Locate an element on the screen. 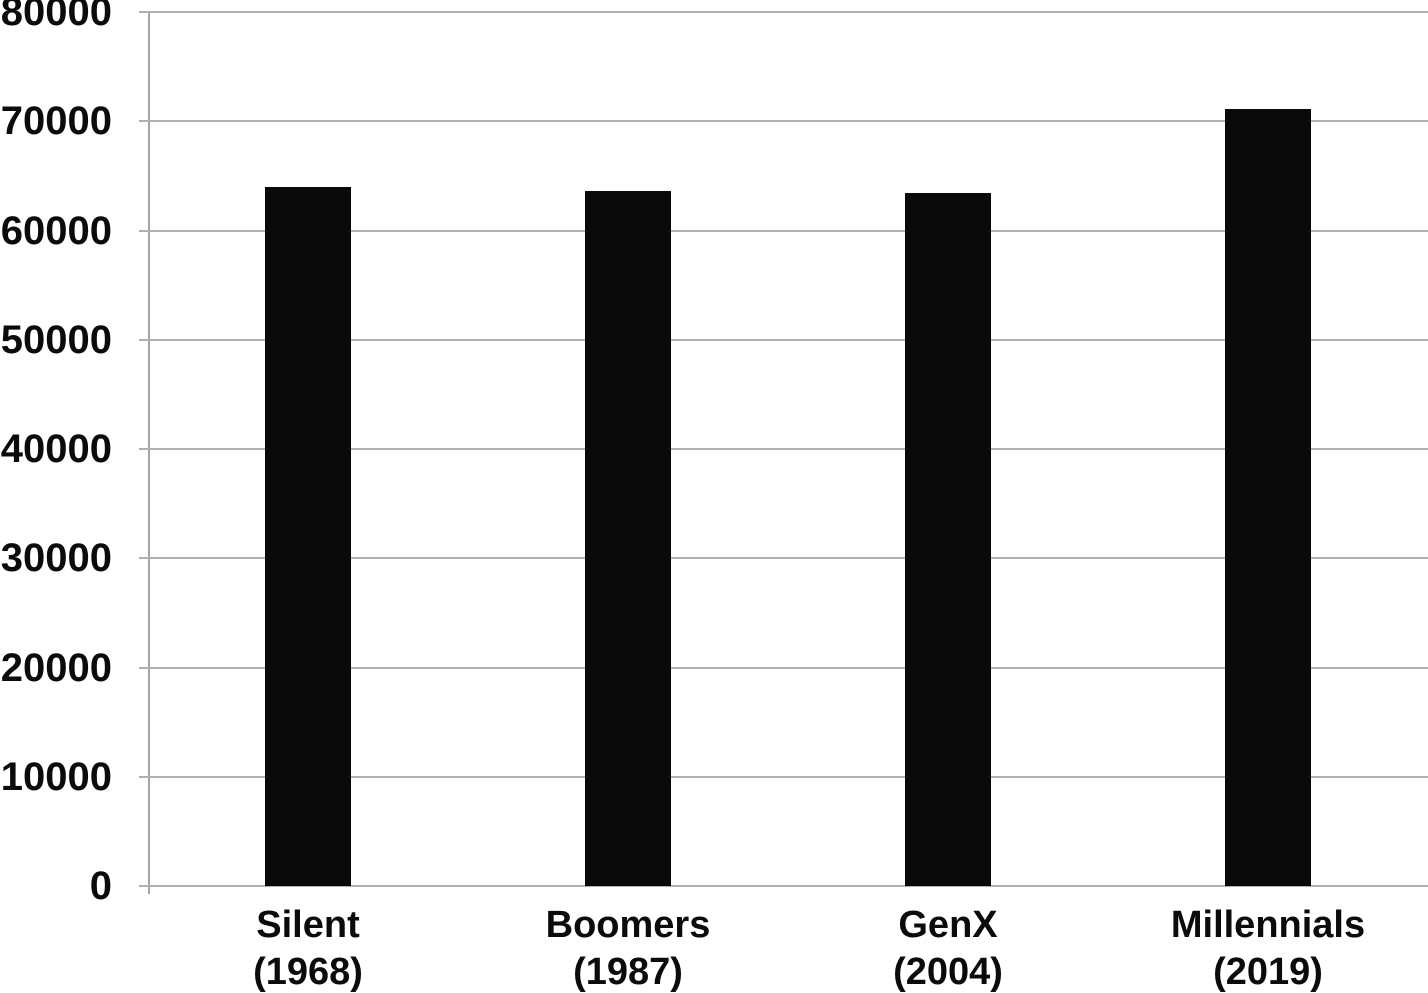 The image size is (1428, 993). y-tick-label: 0 is located at coordinates (100, 886).